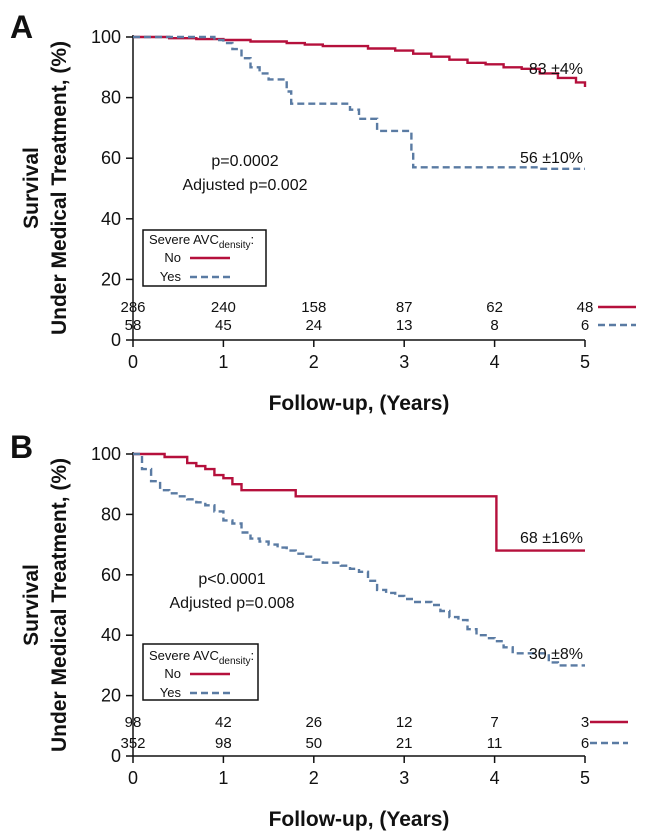 This screenshot has height=839, width=645. What do you see at coordinates (404, 743) in the screenshot?
I see `at-risk-yes: 21` at bounding box center [404, 743].